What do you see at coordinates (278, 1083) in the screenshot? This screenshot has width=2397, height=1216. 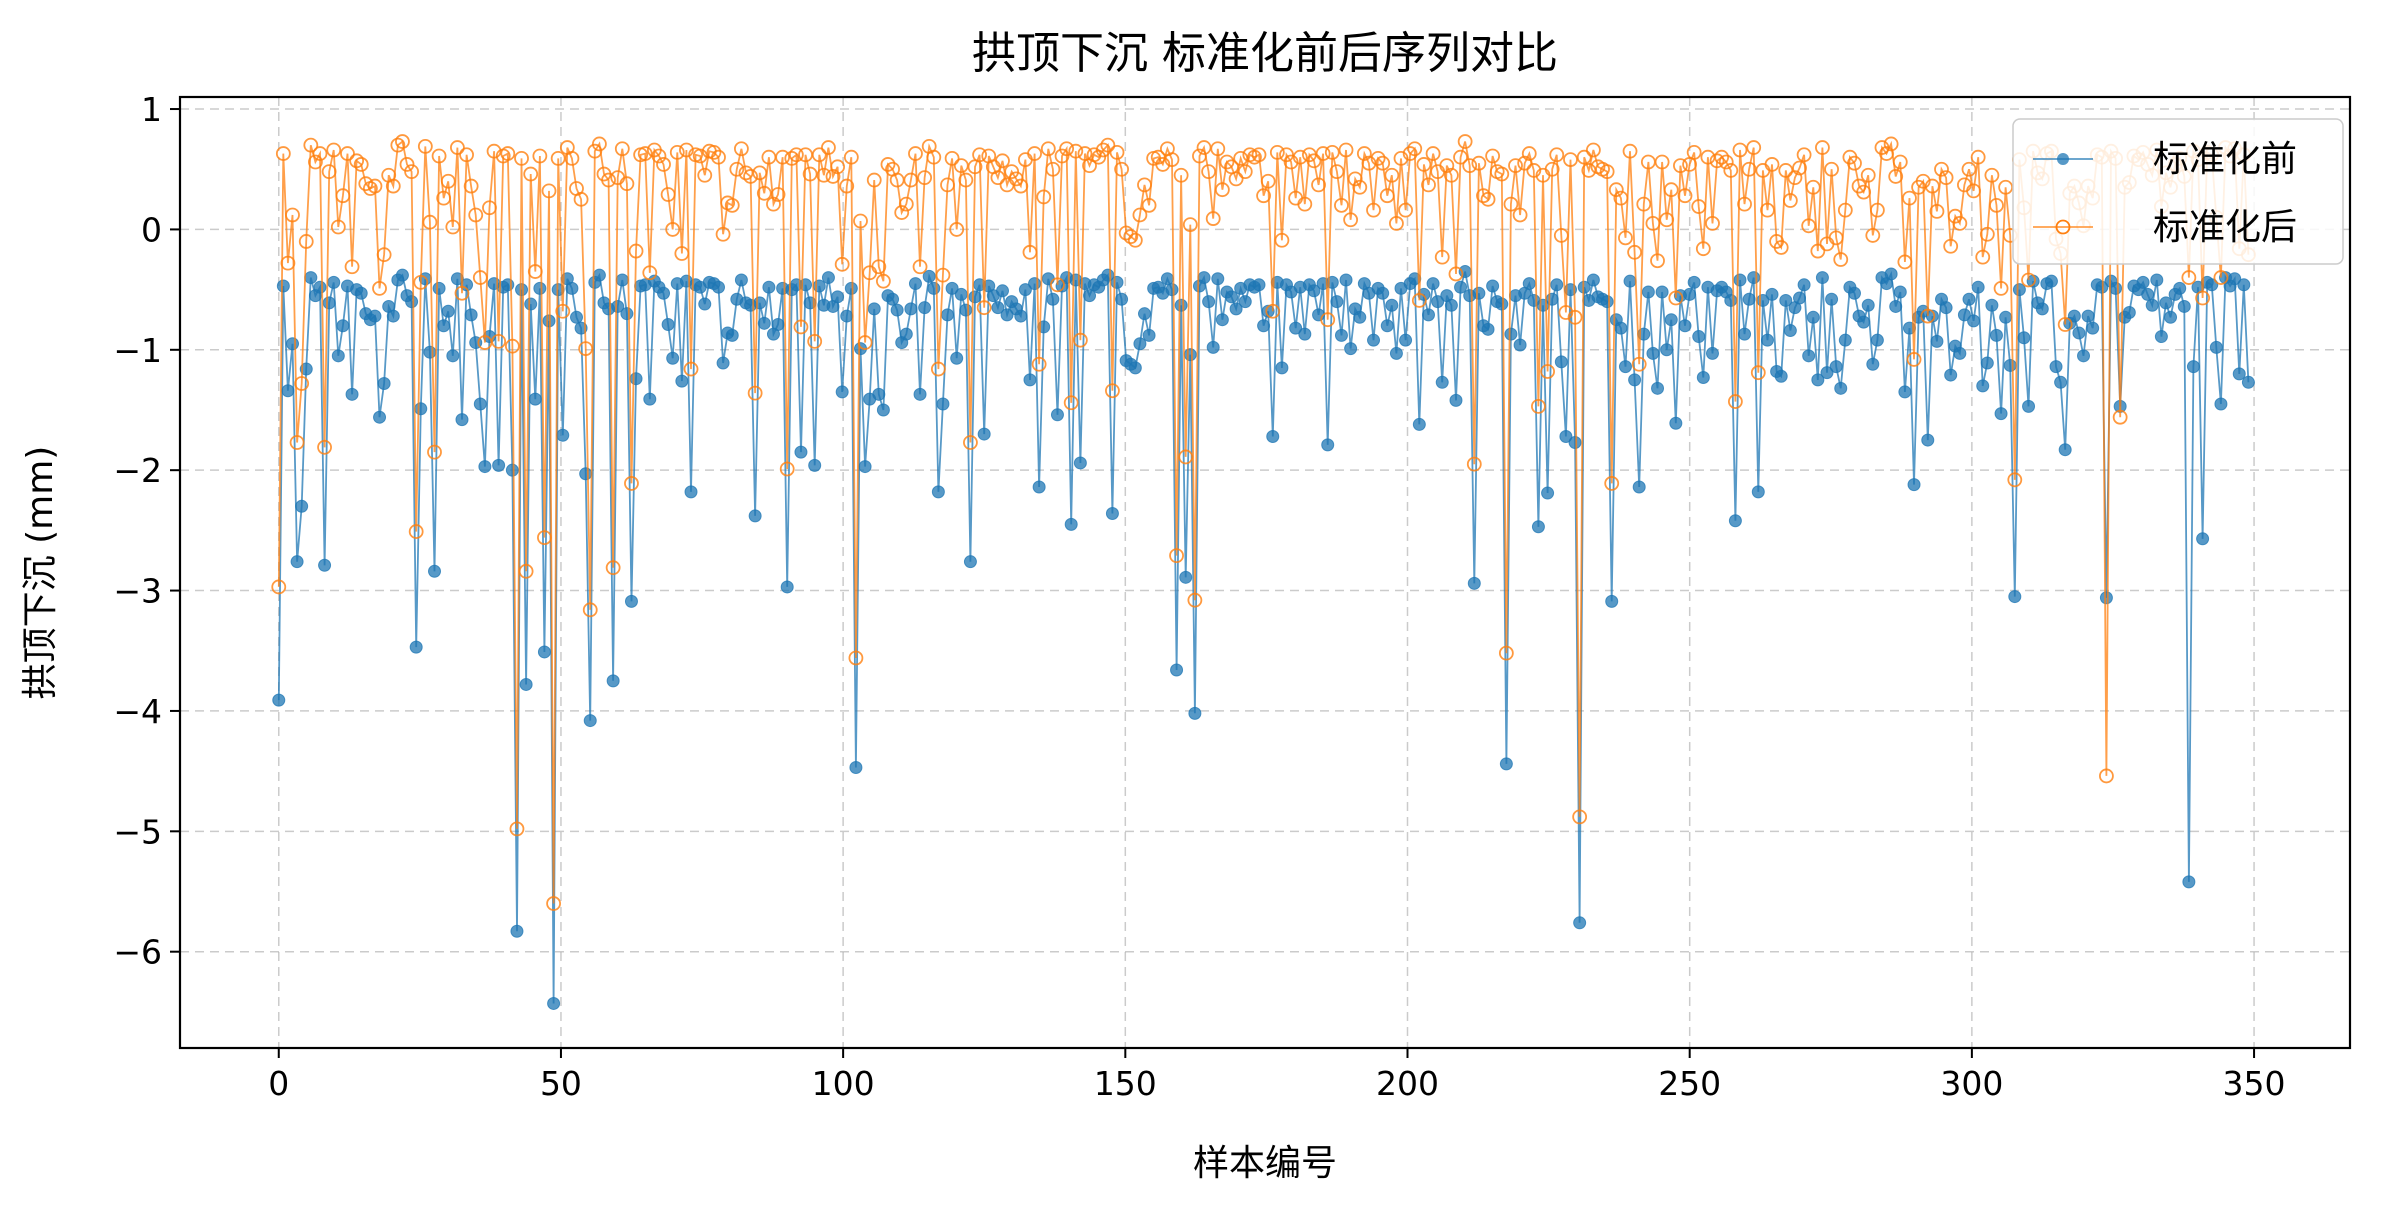 I see `x-tick-label: 0` at bounding box center [278, 1083].